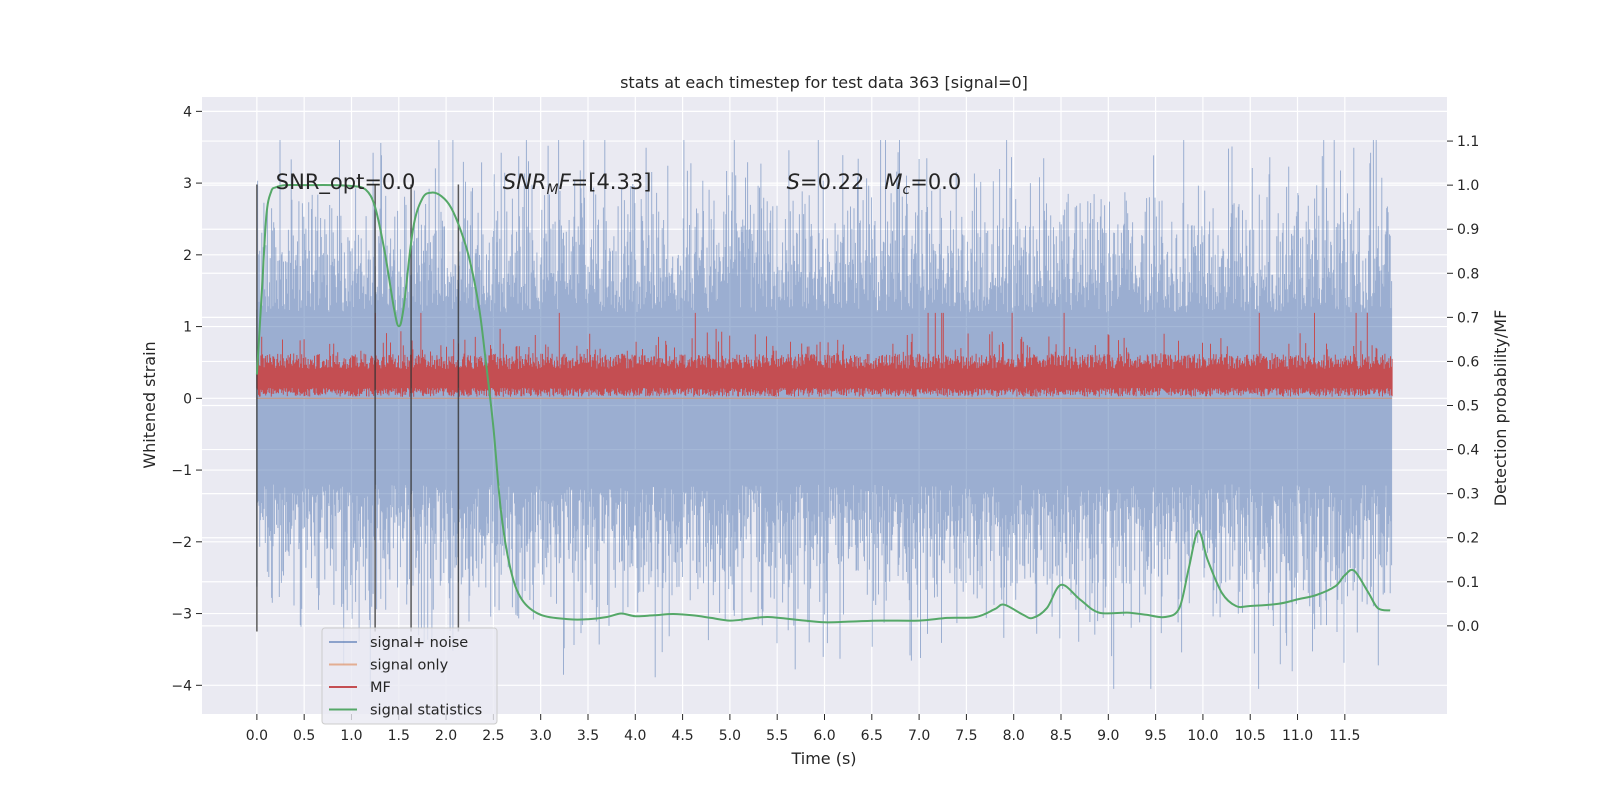  I want to click on x-tick-label: 6.0, so click(824, 736).